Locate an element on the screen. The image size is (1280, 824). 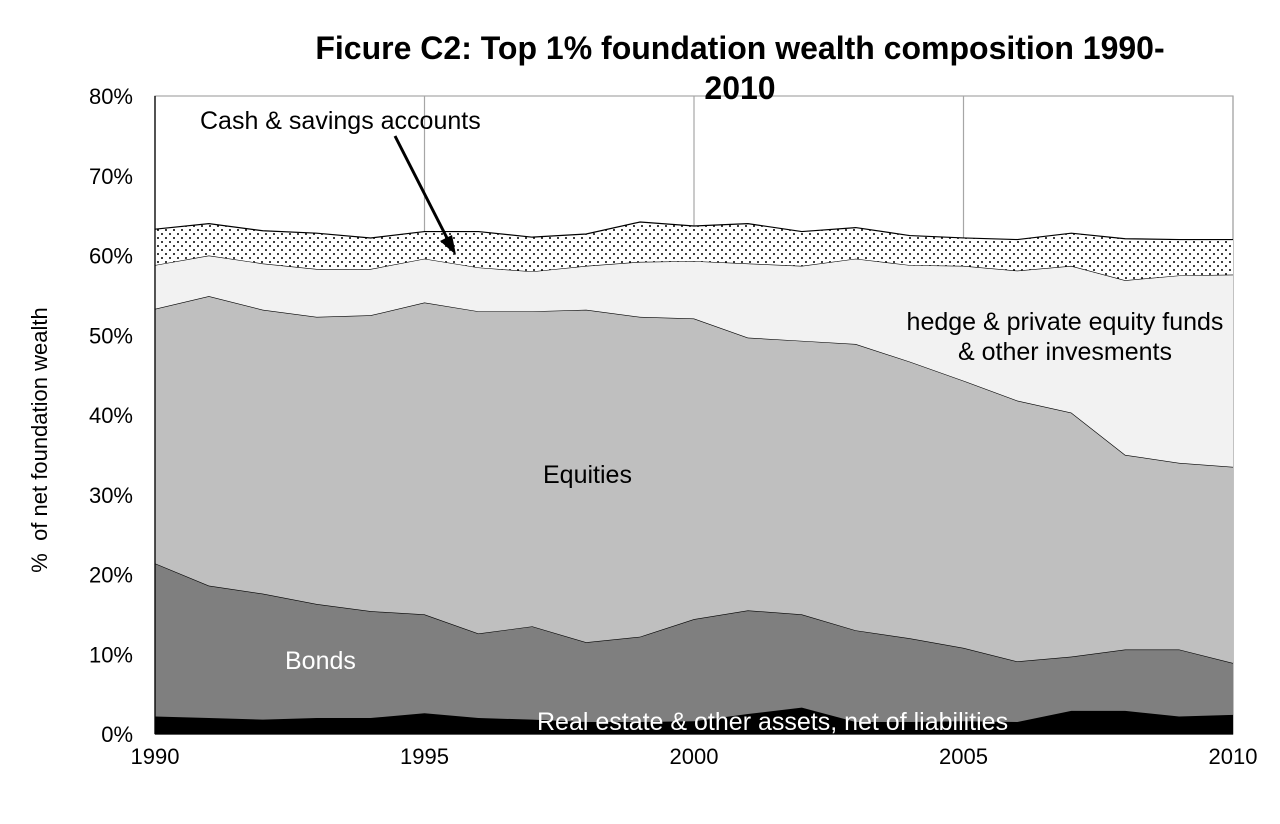
y-tick-label-8: 80% is located at coordinates (111, 96).